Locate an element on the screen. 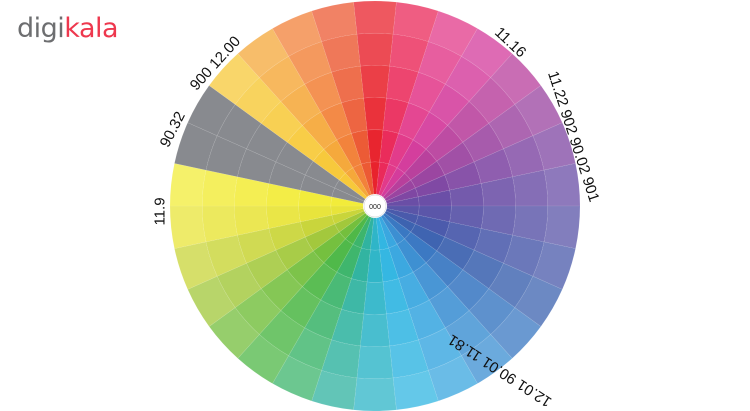 Image resolution: width=750 pixels, height=411 pixels. digikala-logo: digikala is located at coordinates (68, 28).